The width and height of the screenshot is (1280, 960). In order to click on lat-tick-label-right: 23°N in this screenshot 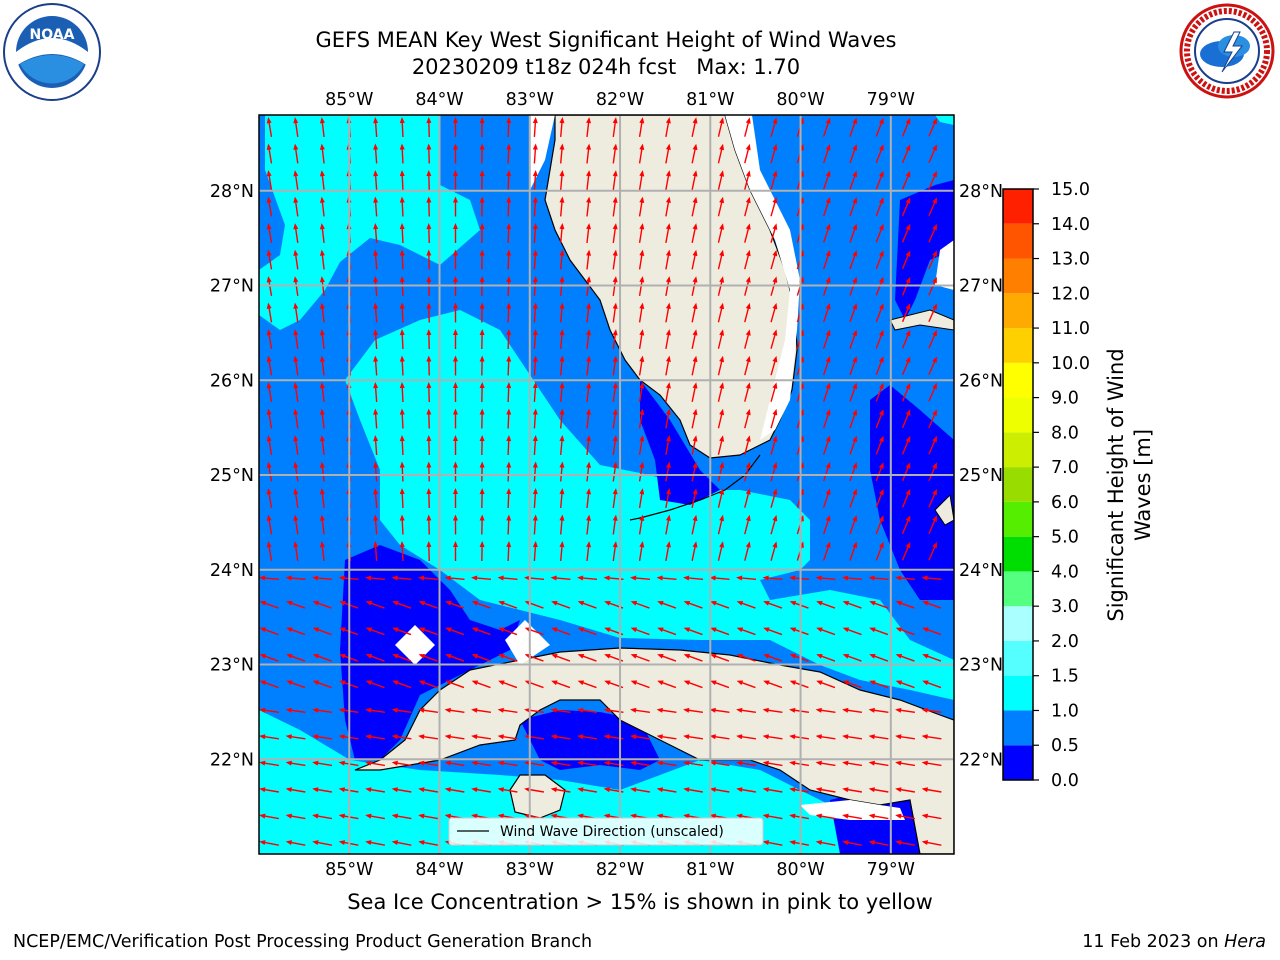, I will do `click(981, 666)`.